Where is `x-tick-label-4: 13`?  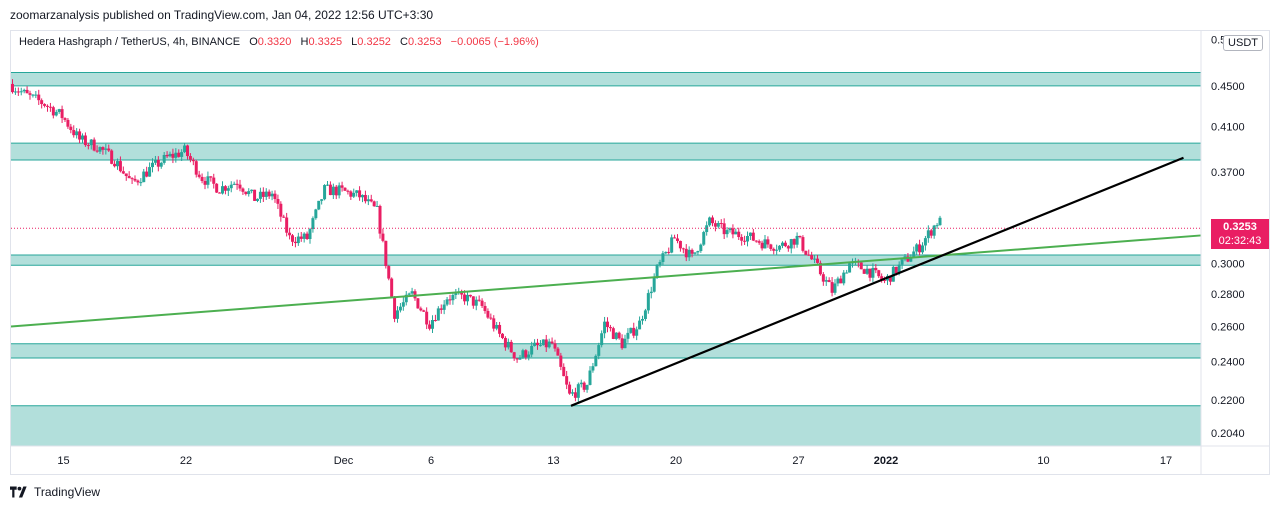
x-tick-label-4: 13 is located at coordinates (553, 461).